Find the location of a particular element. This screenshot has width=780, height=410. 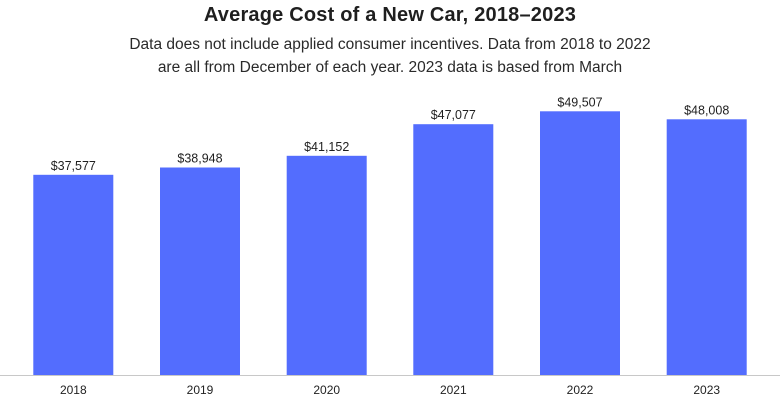

x-tick-label-2022: 2022 is located at coordinates (580, 390).